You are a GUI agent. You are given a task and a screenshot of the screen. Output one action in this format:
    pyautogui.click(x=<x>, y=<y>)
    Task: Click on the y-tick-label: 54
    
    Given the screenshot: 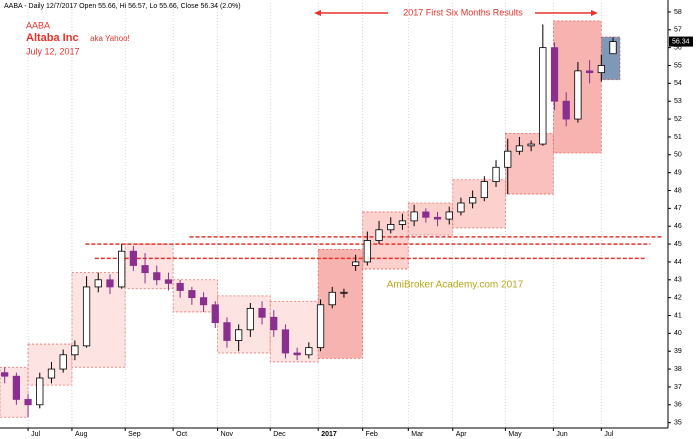 What is the action you would take?
    pyautogui.click(x=678, y=83)
    